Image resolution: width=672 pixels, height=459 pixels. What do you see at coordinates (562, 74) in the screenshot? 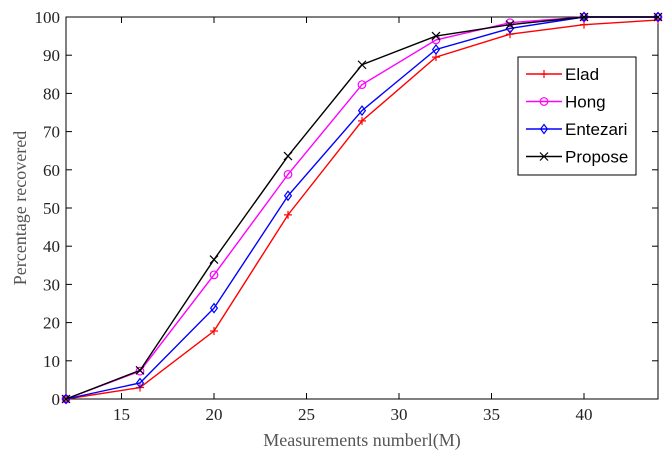
I see `legend-item-elad: Elad` at bounding box center [562, 74].